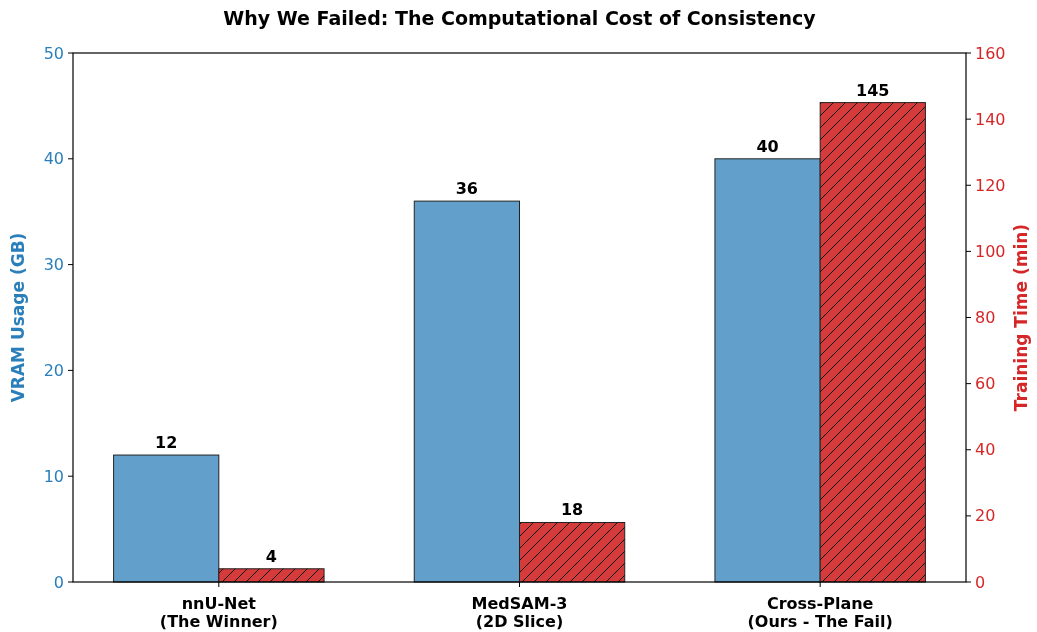 This screenshot has height=632, width=1037. What do you see at coordinates (767, 146) in the screenshot?
I see `data-label: 40` at bounding box center [767, 146].